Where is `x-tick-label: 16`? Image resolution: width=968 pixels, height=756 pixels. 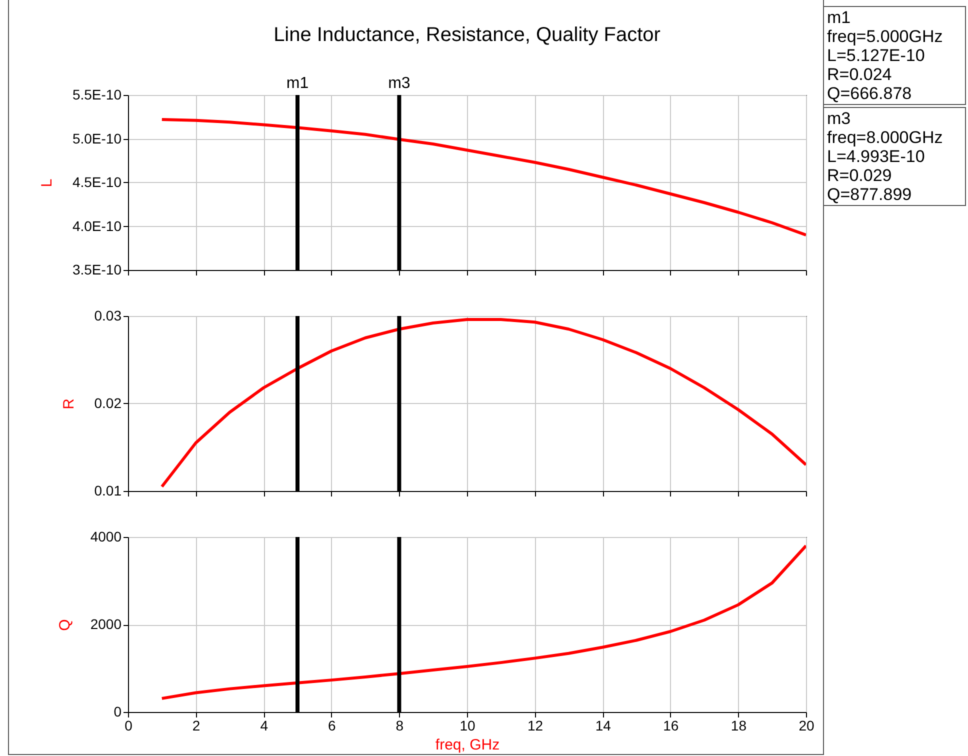 x-tick-label: 16 is located at coordinates (671, 726).